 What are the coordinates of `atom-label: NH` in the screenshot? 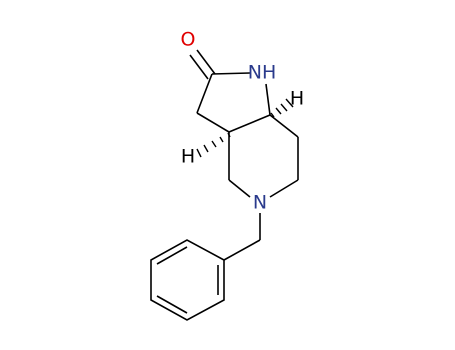 It's located at (262, 73).